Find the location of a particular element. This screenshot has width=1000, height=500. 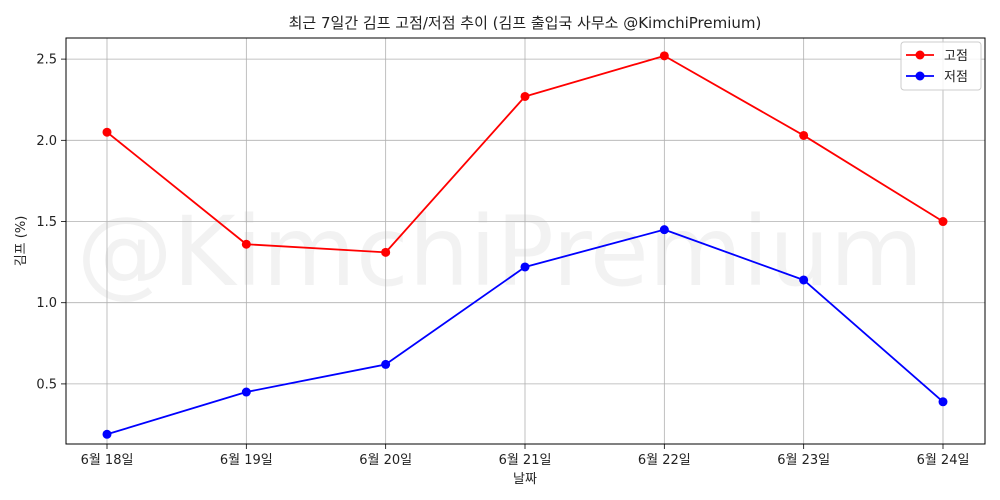

legend-item-high: 고점 is located at coordinates (937, 56).